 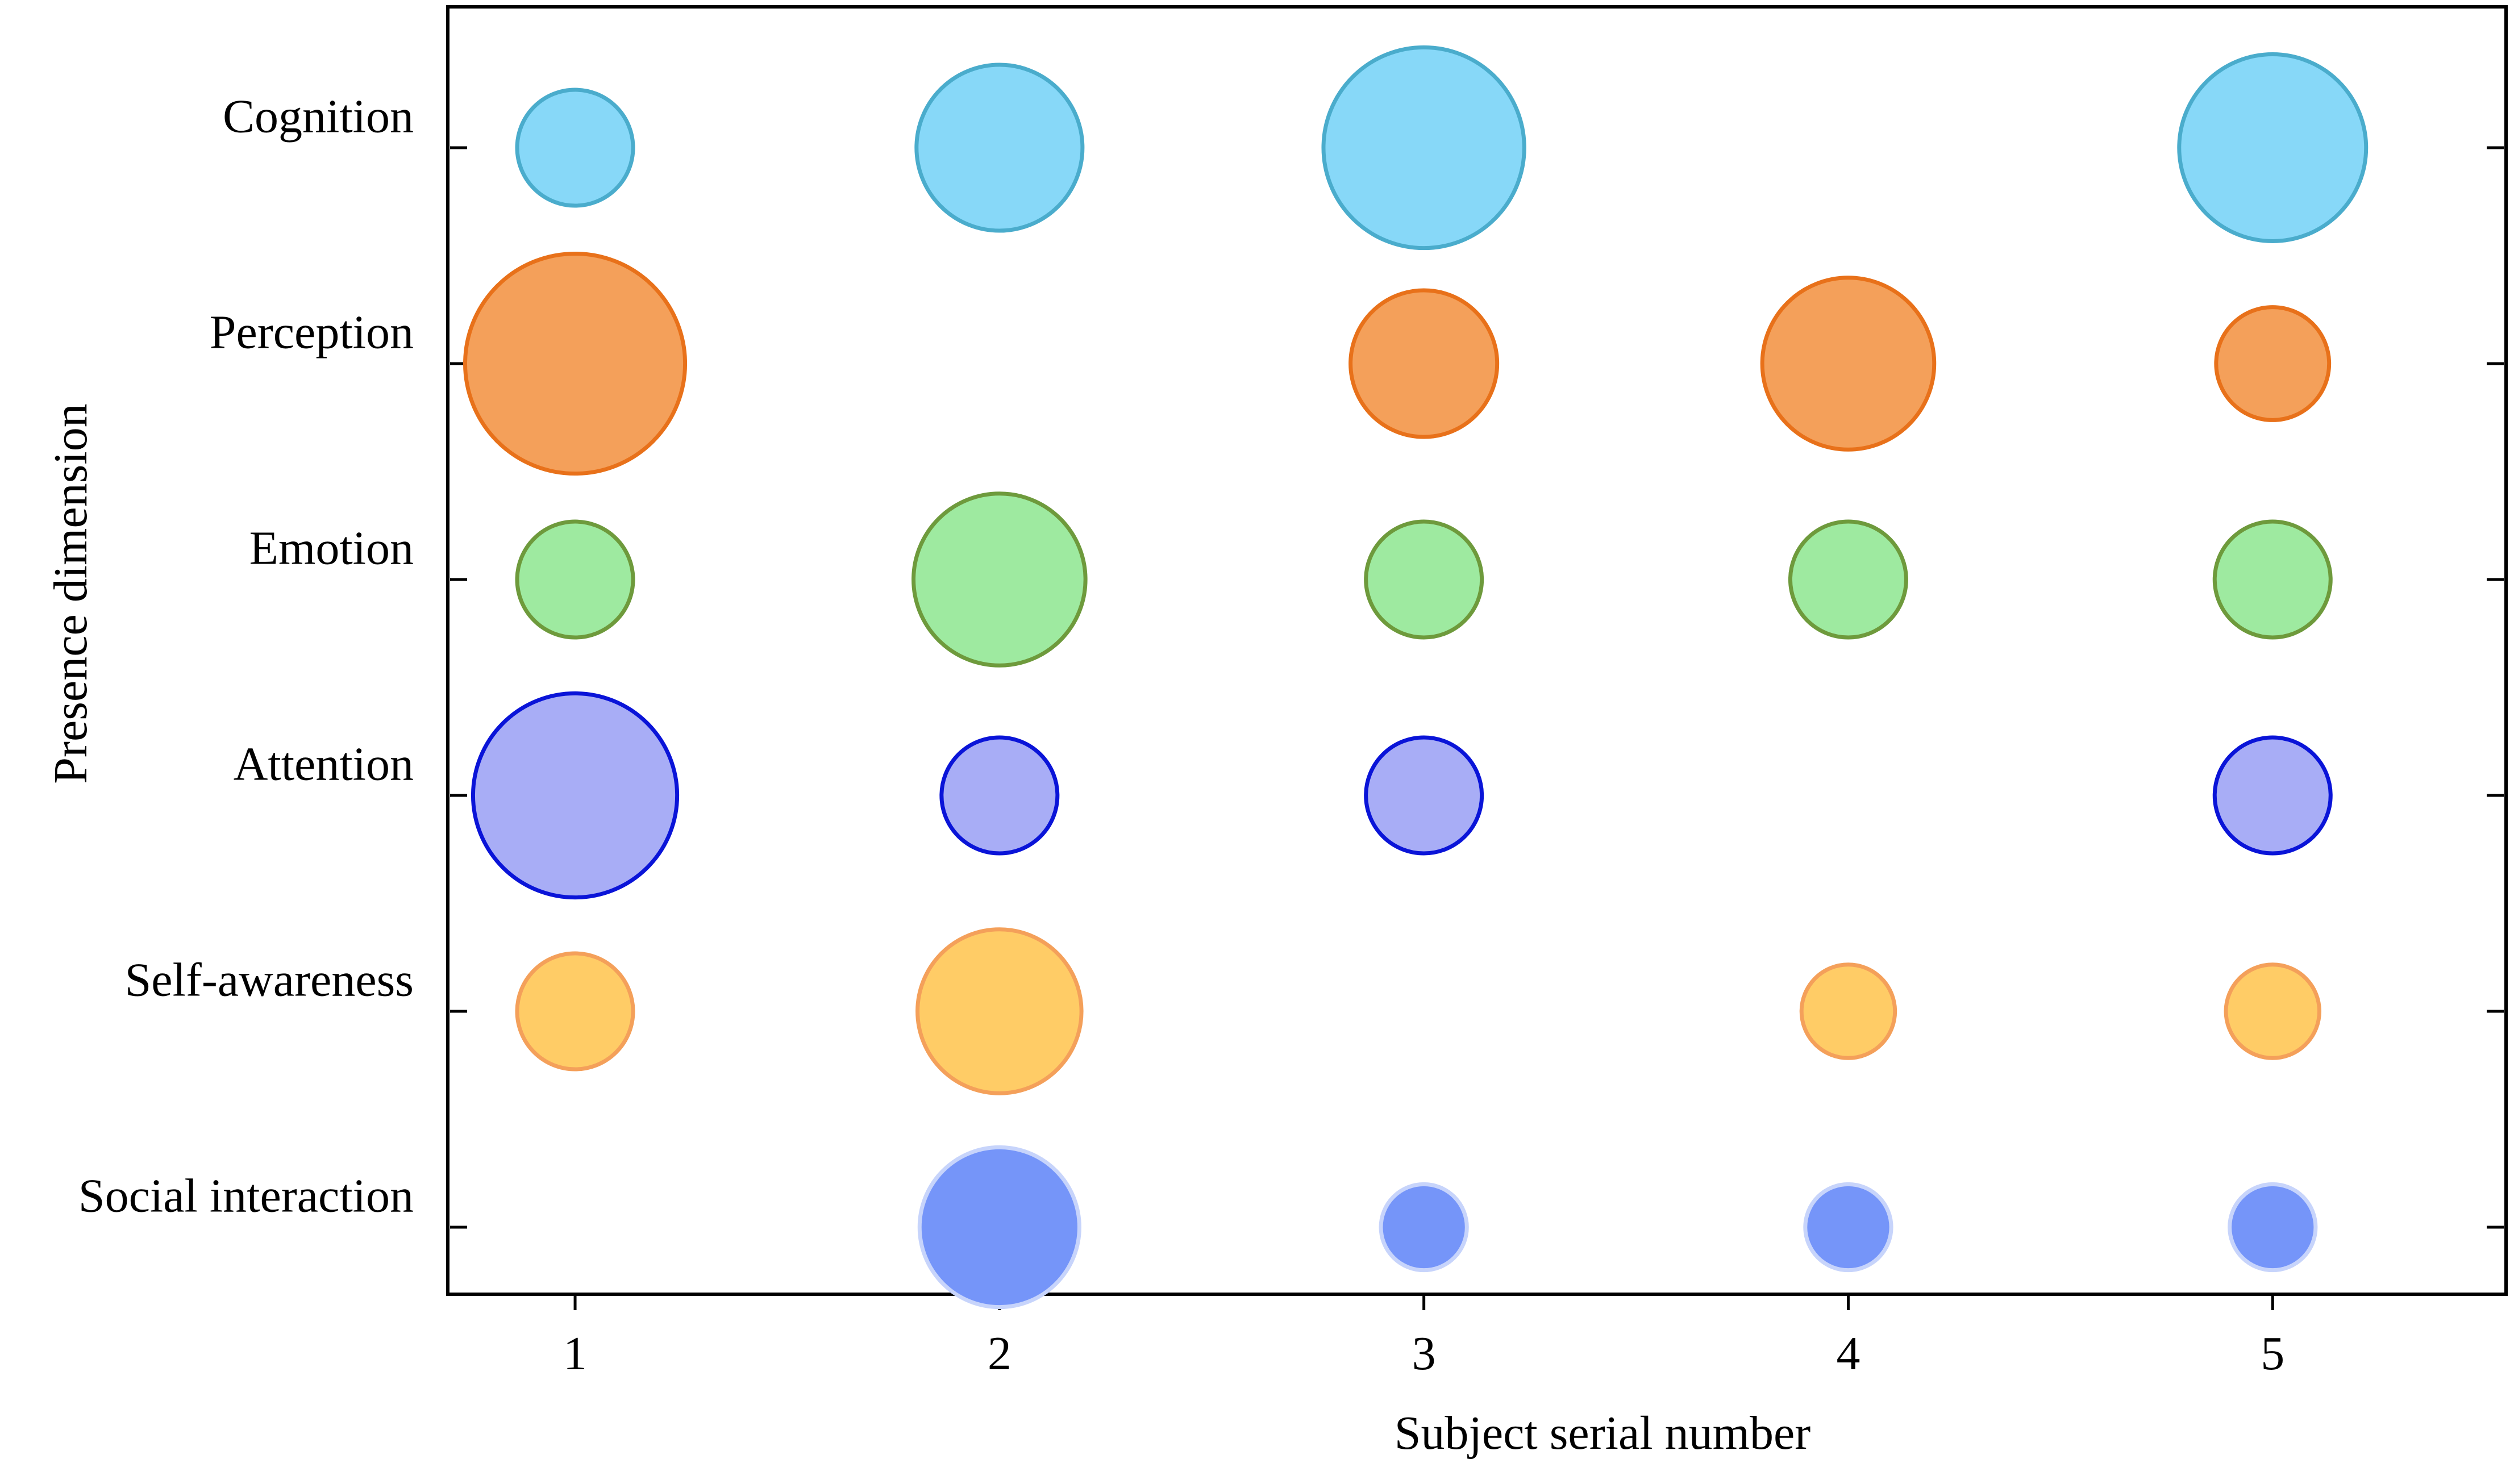 I want to click on x-tick-label: 4, so click(x=1848, y=1353).